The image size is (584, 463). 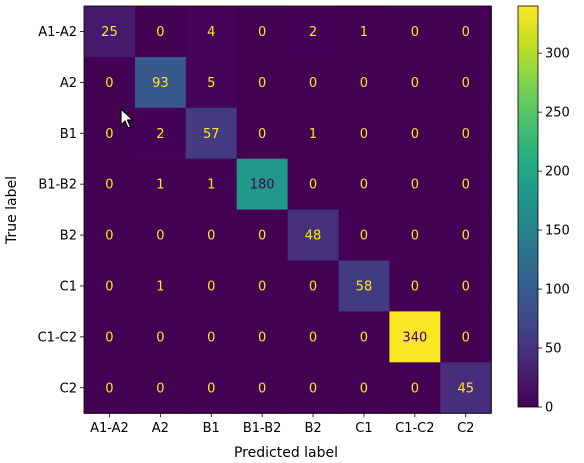 I want to click on x-tick-label: A1-A2, so click(x=109, y=428).